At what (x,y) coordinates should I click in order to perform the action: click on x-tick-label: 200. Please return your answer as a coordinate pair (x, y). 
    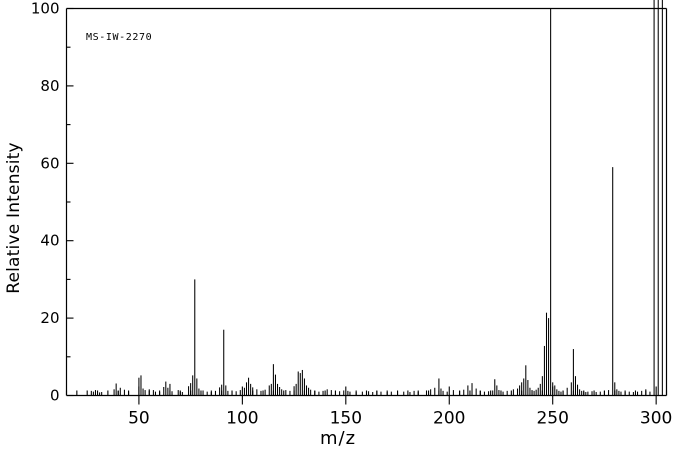
    Looking at the image, I should click on (449, 419).